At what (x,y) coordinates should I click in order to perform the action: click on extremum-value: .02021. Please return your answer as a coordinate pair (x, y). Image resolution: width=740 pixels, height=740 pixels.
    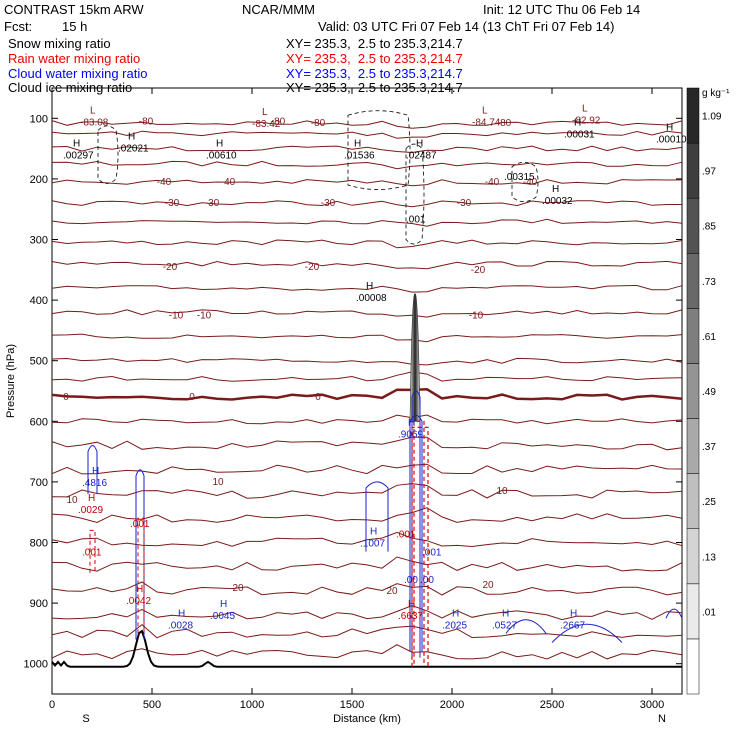
    Looking at the image, I should click on (133, 148).